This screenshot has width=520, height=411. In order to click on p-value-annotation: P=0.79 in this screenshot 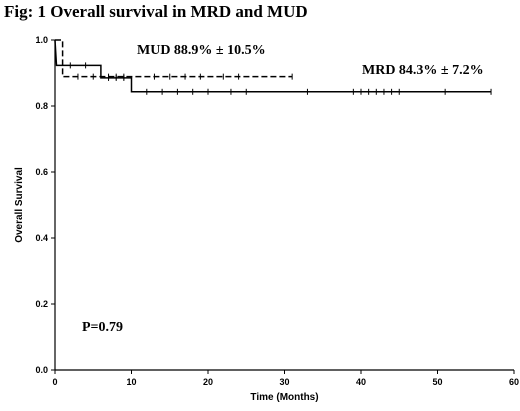, I will do `click(102, 327)`.